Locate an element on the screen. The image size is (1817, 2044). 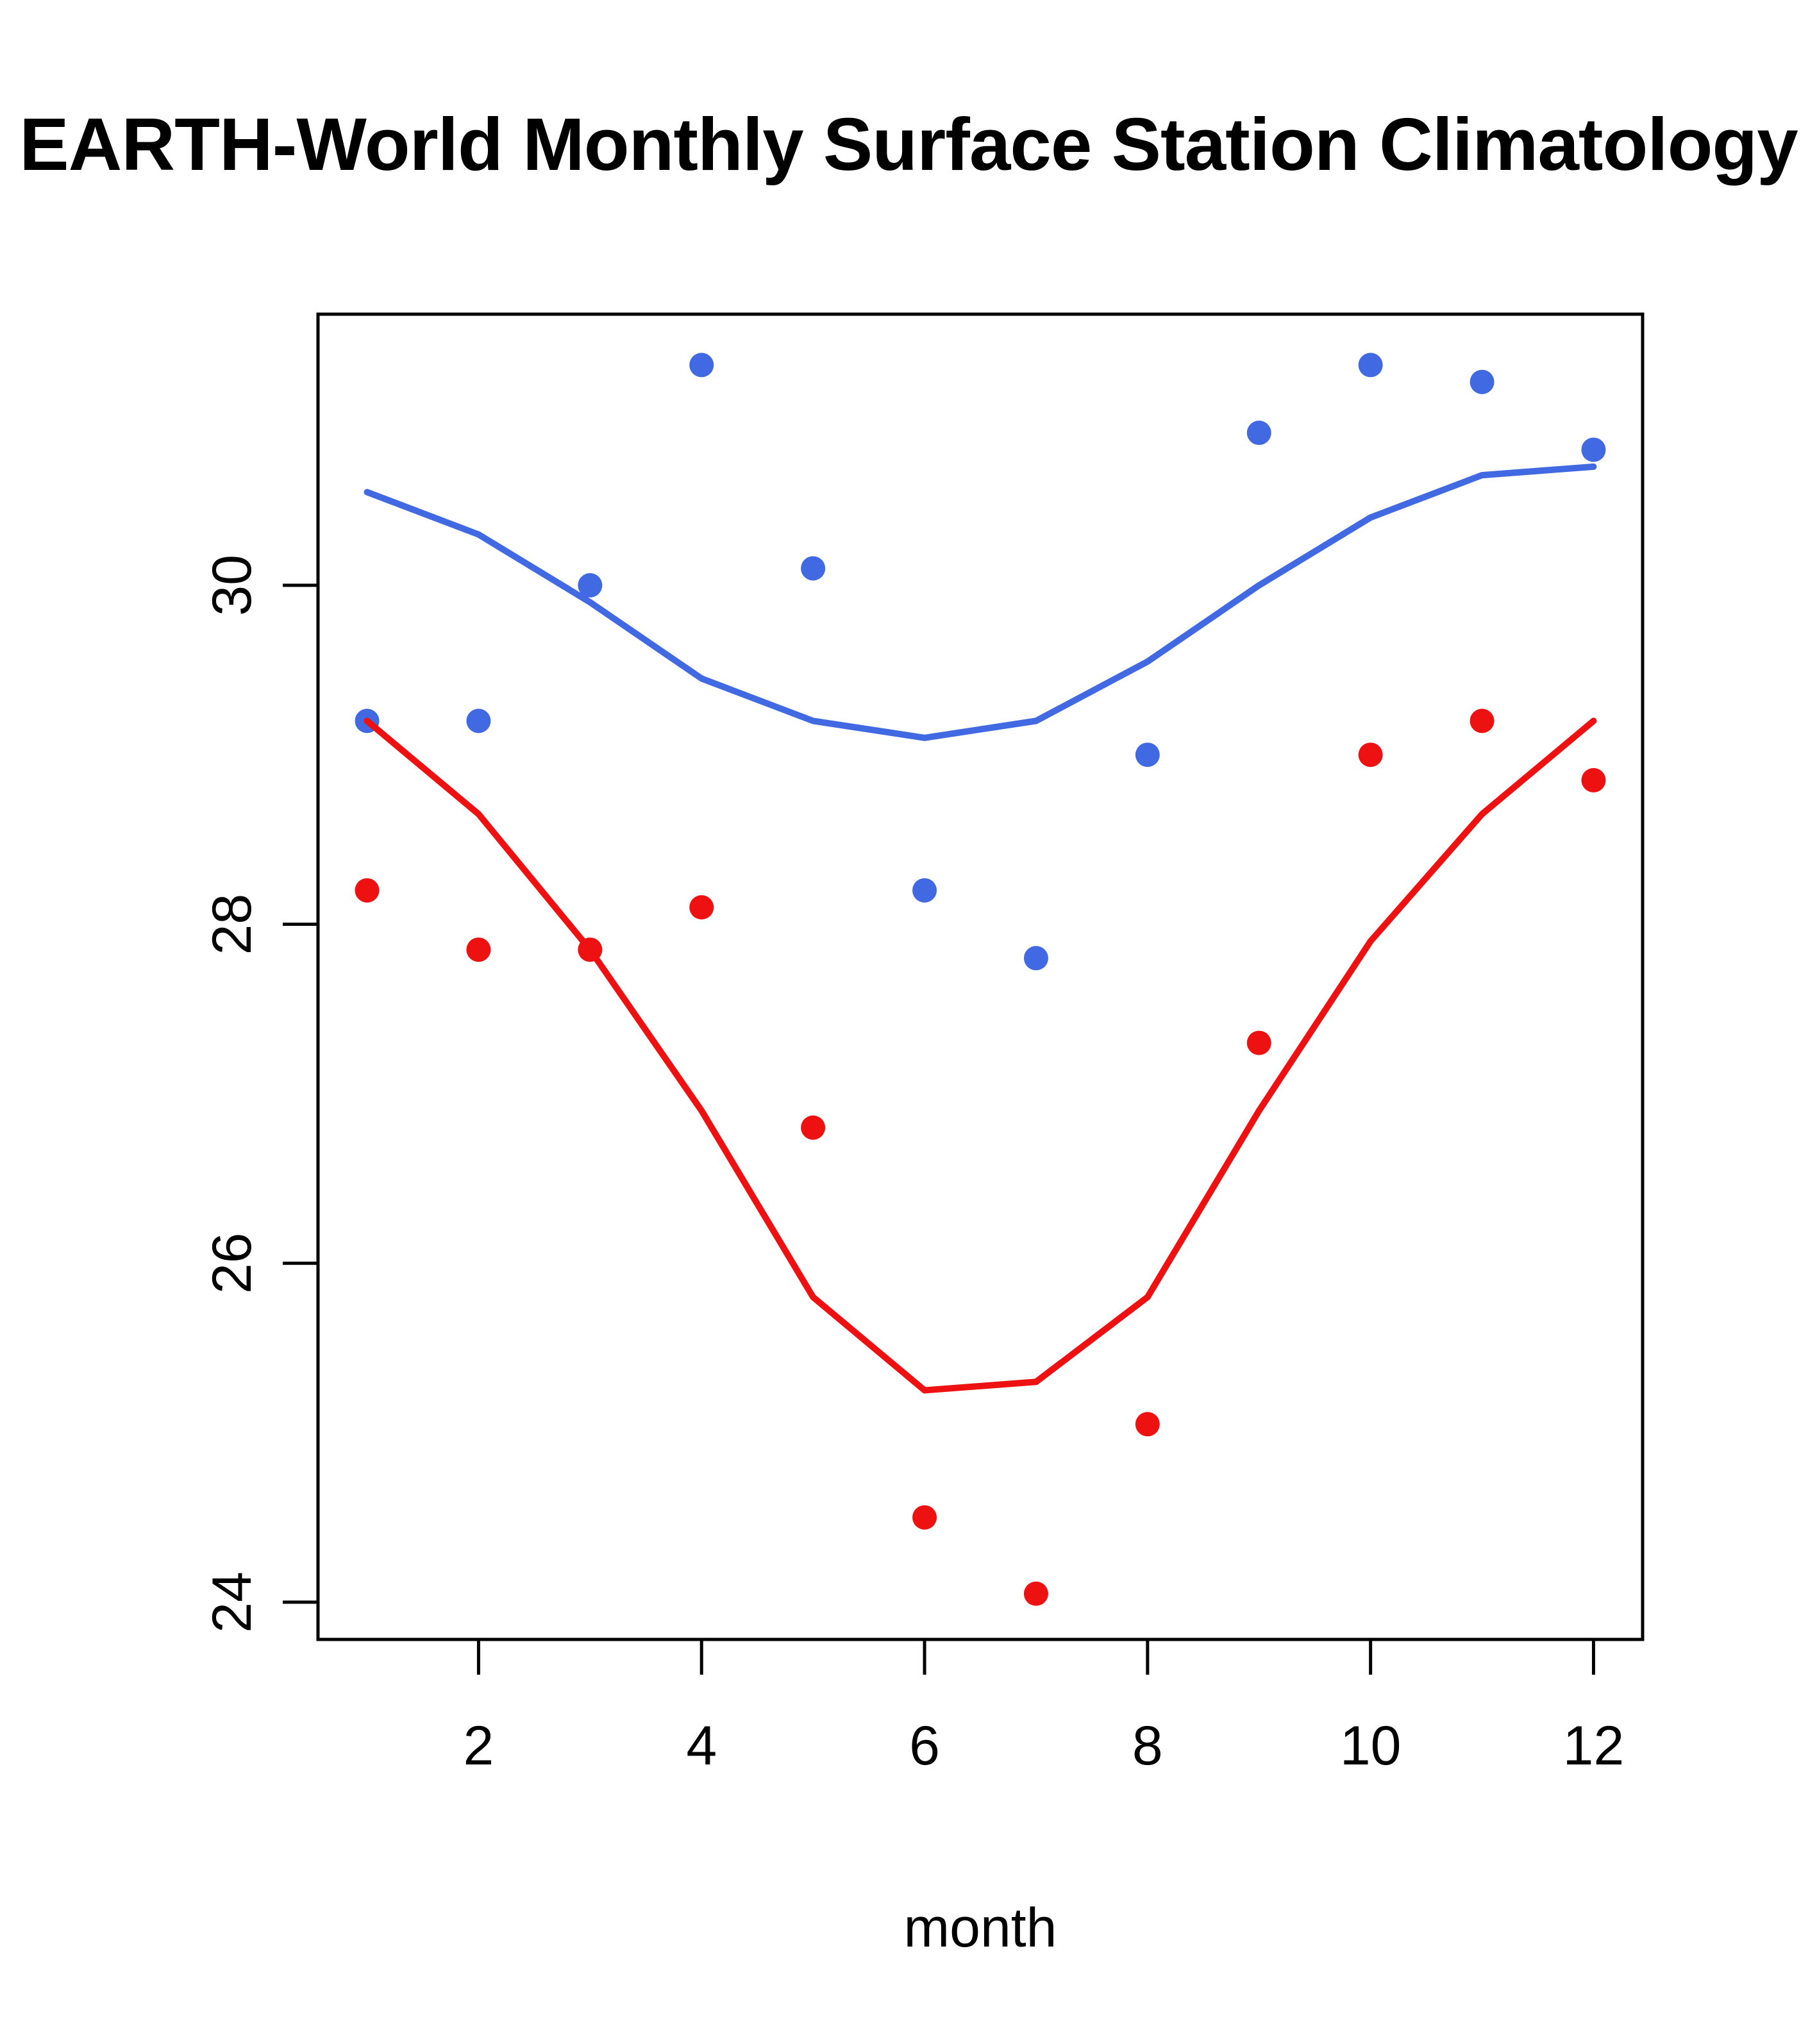
y-axis-tick-label: 24 is located at coordinates (232, 1602).